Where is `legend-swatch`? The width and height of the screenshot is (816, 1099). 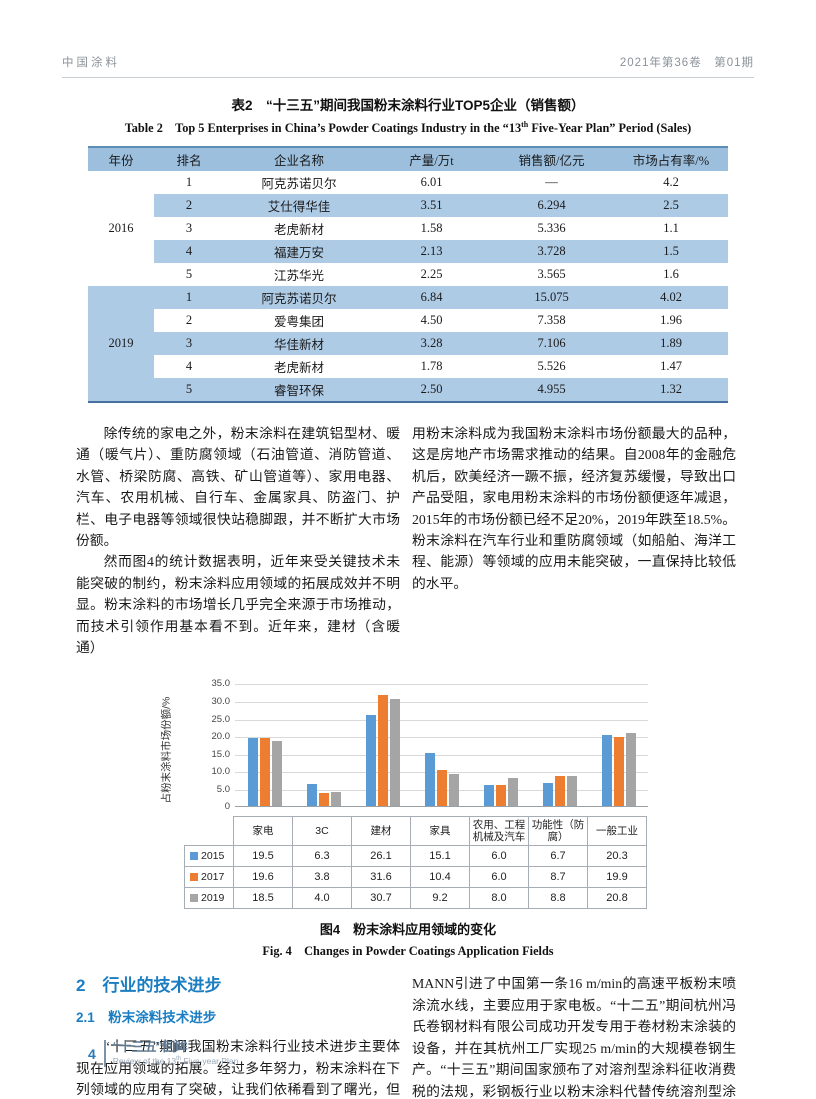 legend-swatch is located at coordinates (194, 856).